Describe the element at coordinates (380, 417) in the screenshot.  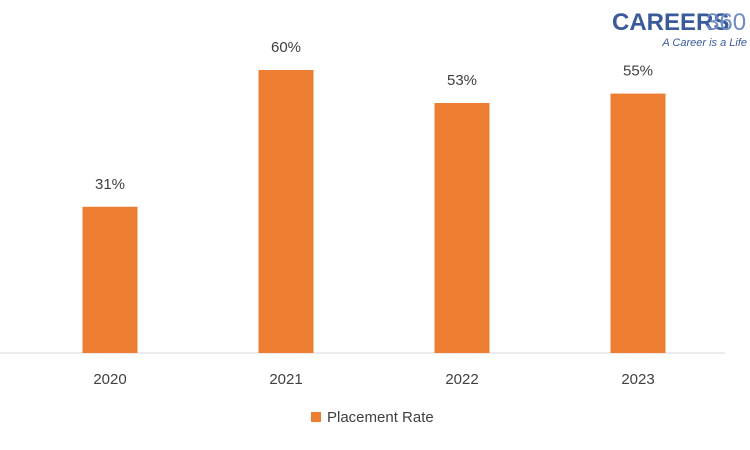
I see `legend-label: Placement Rate` at that location.